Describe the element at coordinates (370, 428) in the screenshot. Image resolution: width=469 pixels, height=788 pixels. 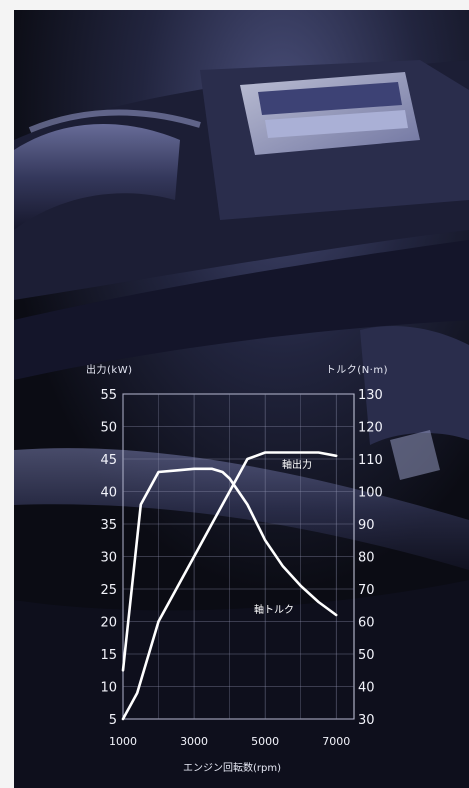
I see `y-tick-right: 120` at that location.